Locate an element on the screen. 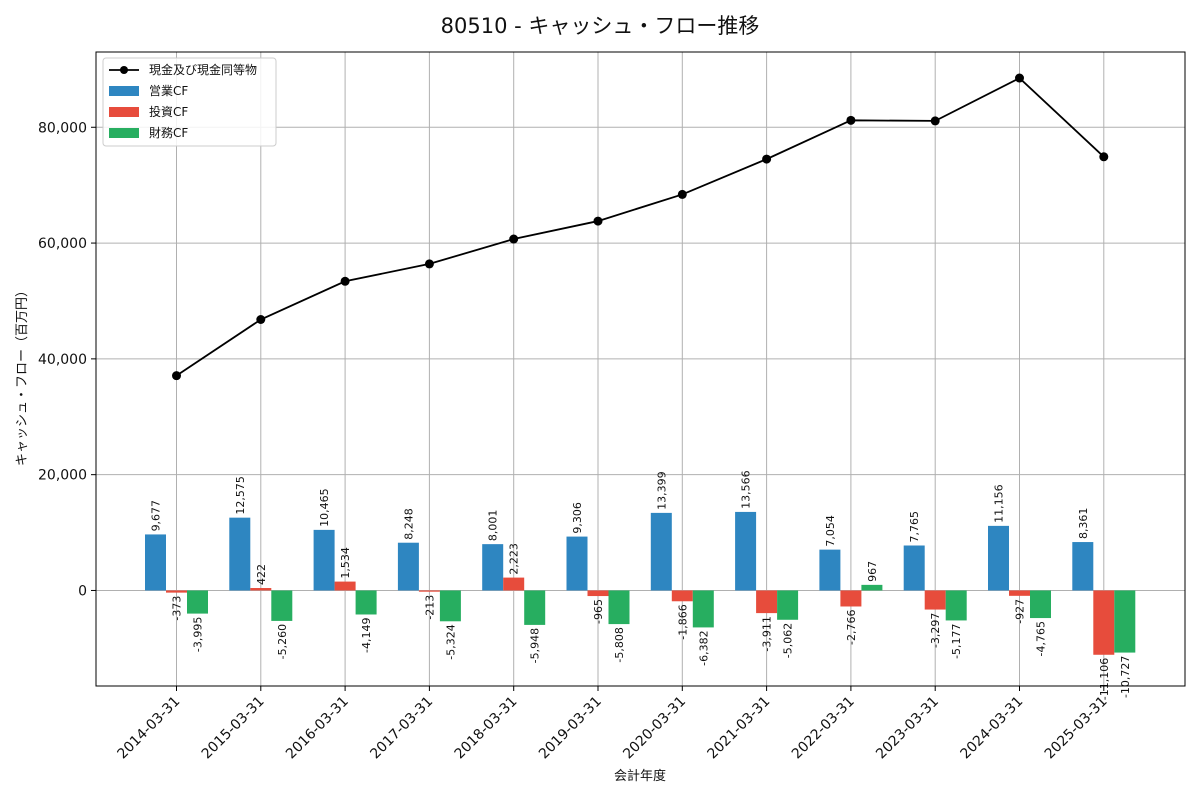  data-label: 2,223 is located at coordinates (514, 559).